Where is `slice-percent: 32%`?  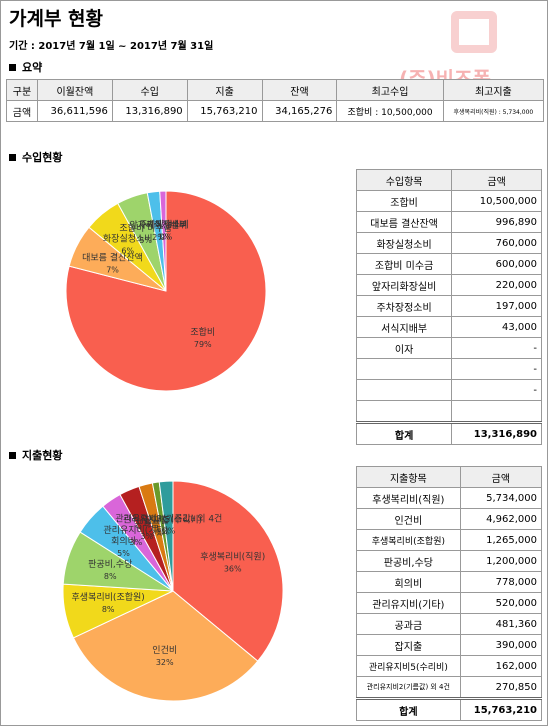
slice-percent: 32% is located at coordinates (165, 662).